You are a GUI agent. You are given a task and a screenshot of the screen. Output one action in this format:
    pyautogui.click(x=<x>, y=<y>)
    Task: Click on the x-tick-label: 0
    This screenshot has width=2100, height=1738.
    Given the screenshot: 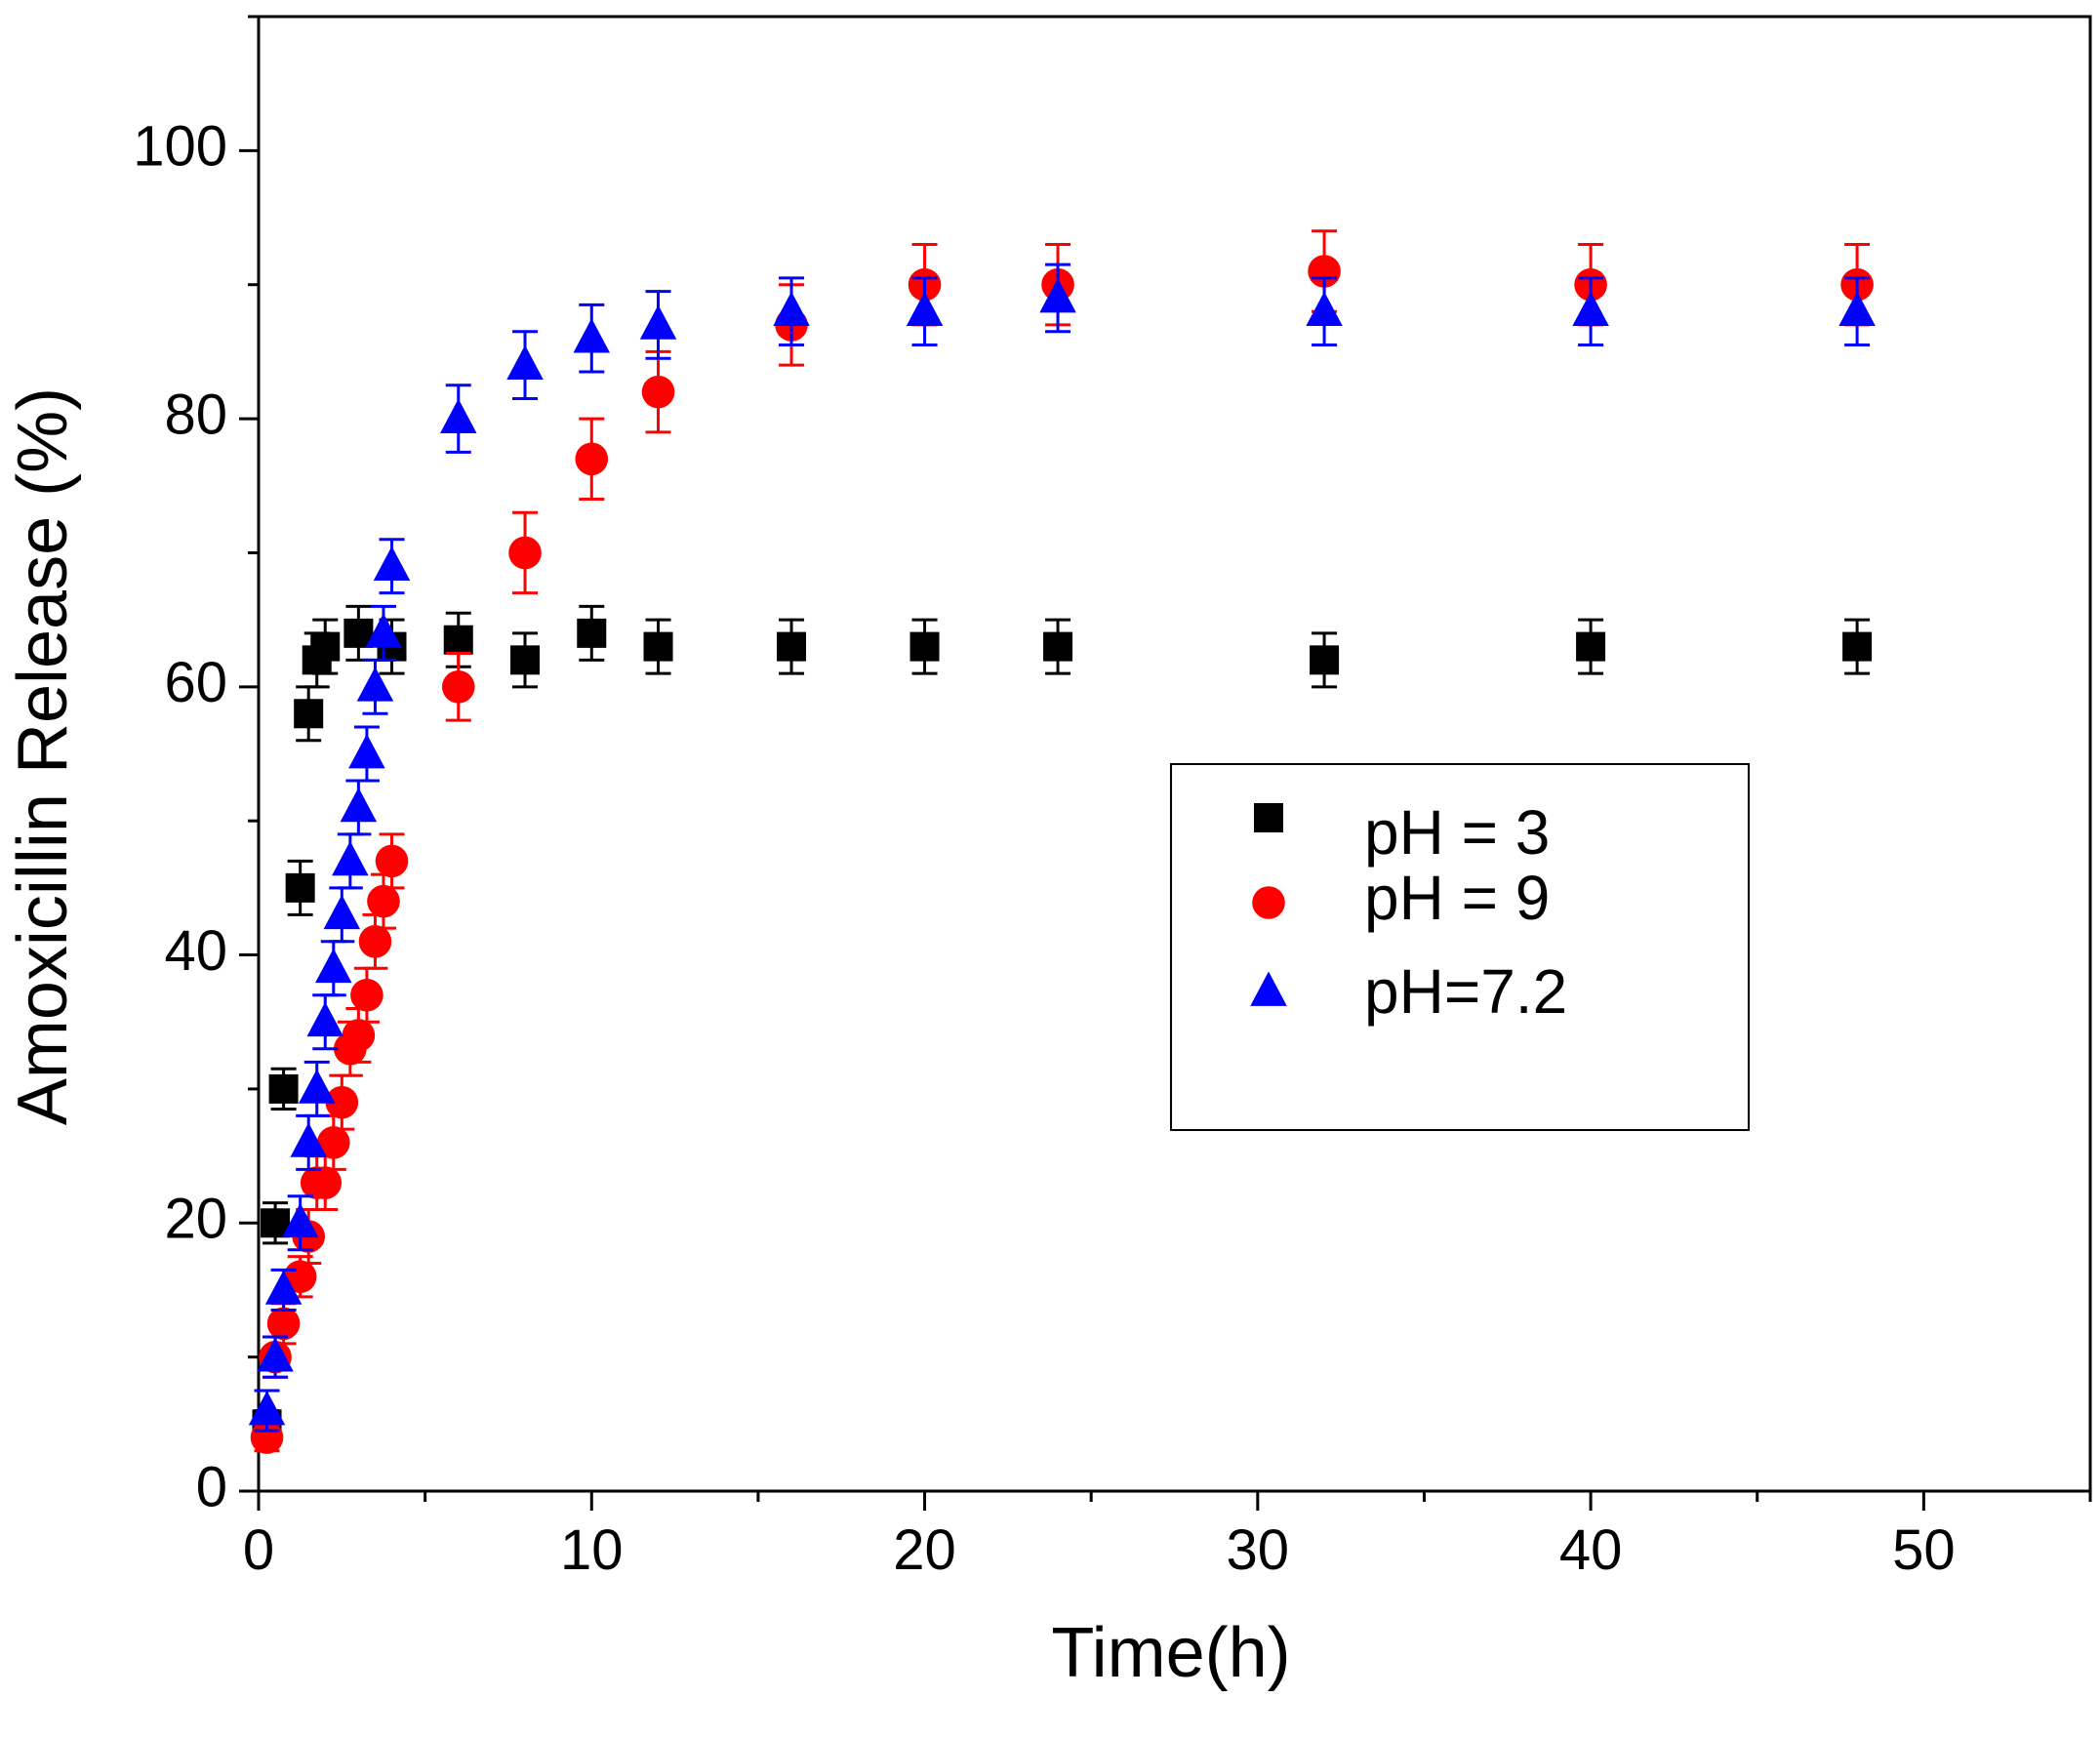 What is the action you would take?
    pyautogui.click(x=258, y=1550)
    